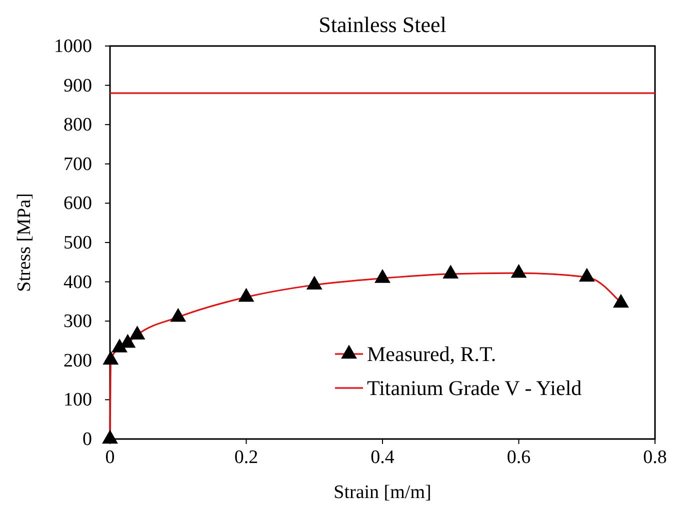 This screenshot has width=685, height=510. What do you see at coordinates (73, 46) in the screenshot?
I see `y-tick-label: 1000` at bounding box center [73, 46].